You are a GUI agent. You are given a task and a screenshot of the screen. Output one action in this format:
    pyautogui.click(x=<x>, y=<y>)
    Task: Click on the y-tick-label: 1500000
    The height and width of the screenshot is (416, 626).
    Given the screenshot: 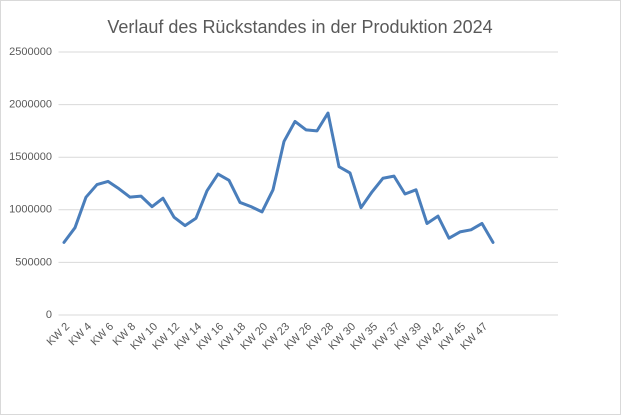 What is the action you would take?
    pyautogui.click(x=30, y=157)
    